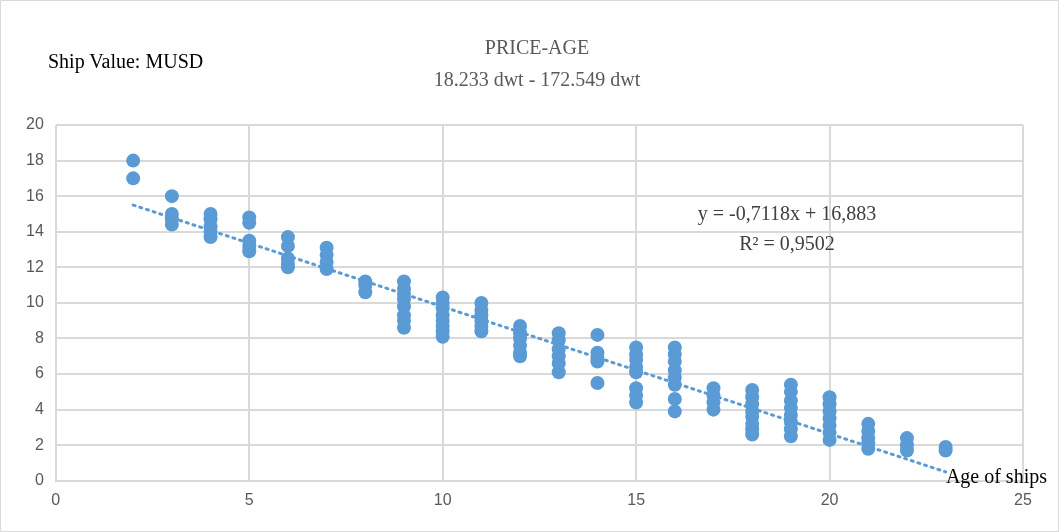  Describe the element at coordinates (537, 79) in the screenshot. I see `chart-subtitle: 18.233 dwt - 172.549 dwt` at that location.